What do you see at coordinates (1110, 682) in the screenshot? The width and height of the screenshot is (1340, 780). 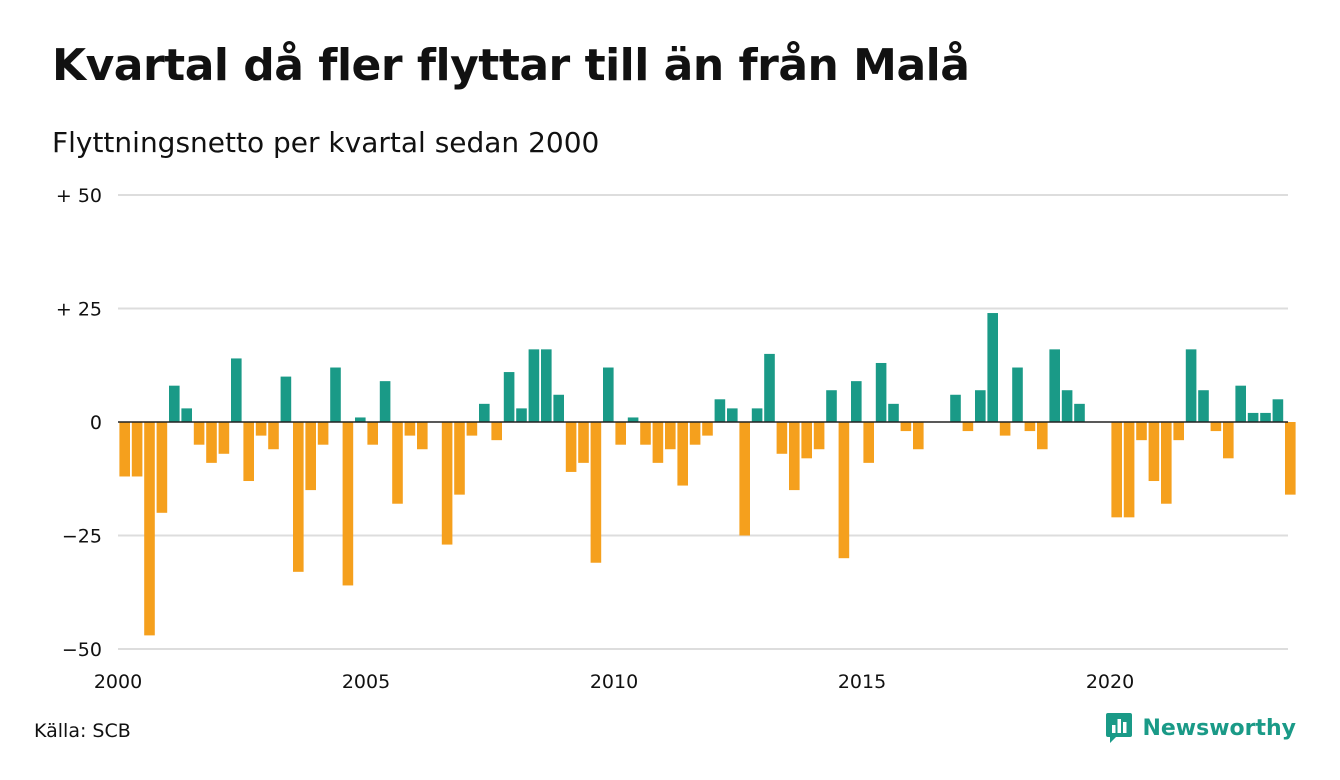 I see `x-tick-label: 2020` at bounding box center [1110, 682].